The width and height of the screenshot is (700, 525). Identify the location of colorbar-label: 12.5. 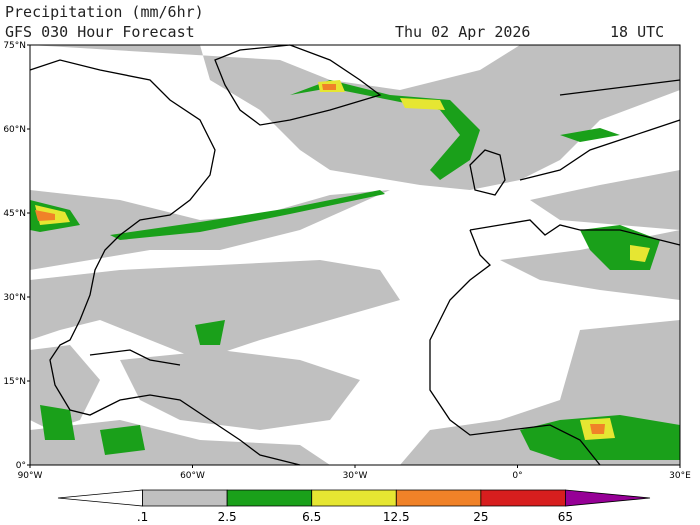
(396, 517).